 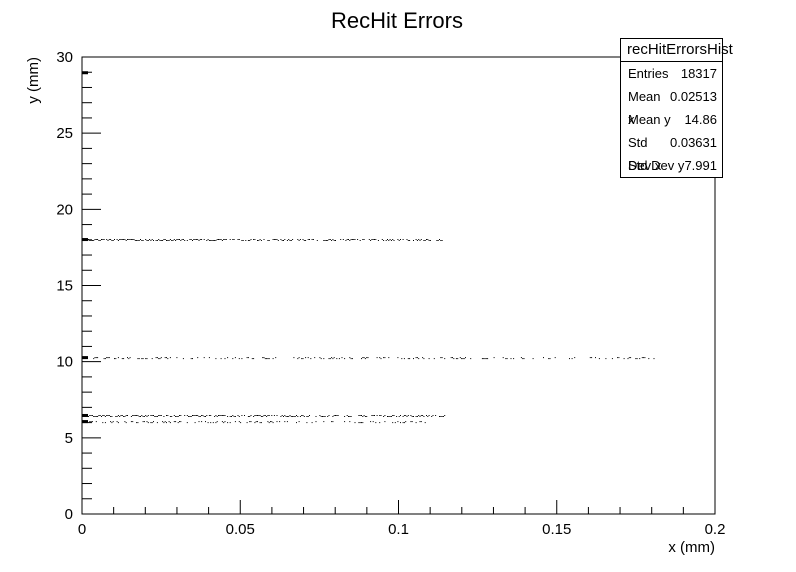 What do you see at coordinates (649, 119) in the screenshot?
I see `stats-label: Mean y` at bounding box center [649, 119].